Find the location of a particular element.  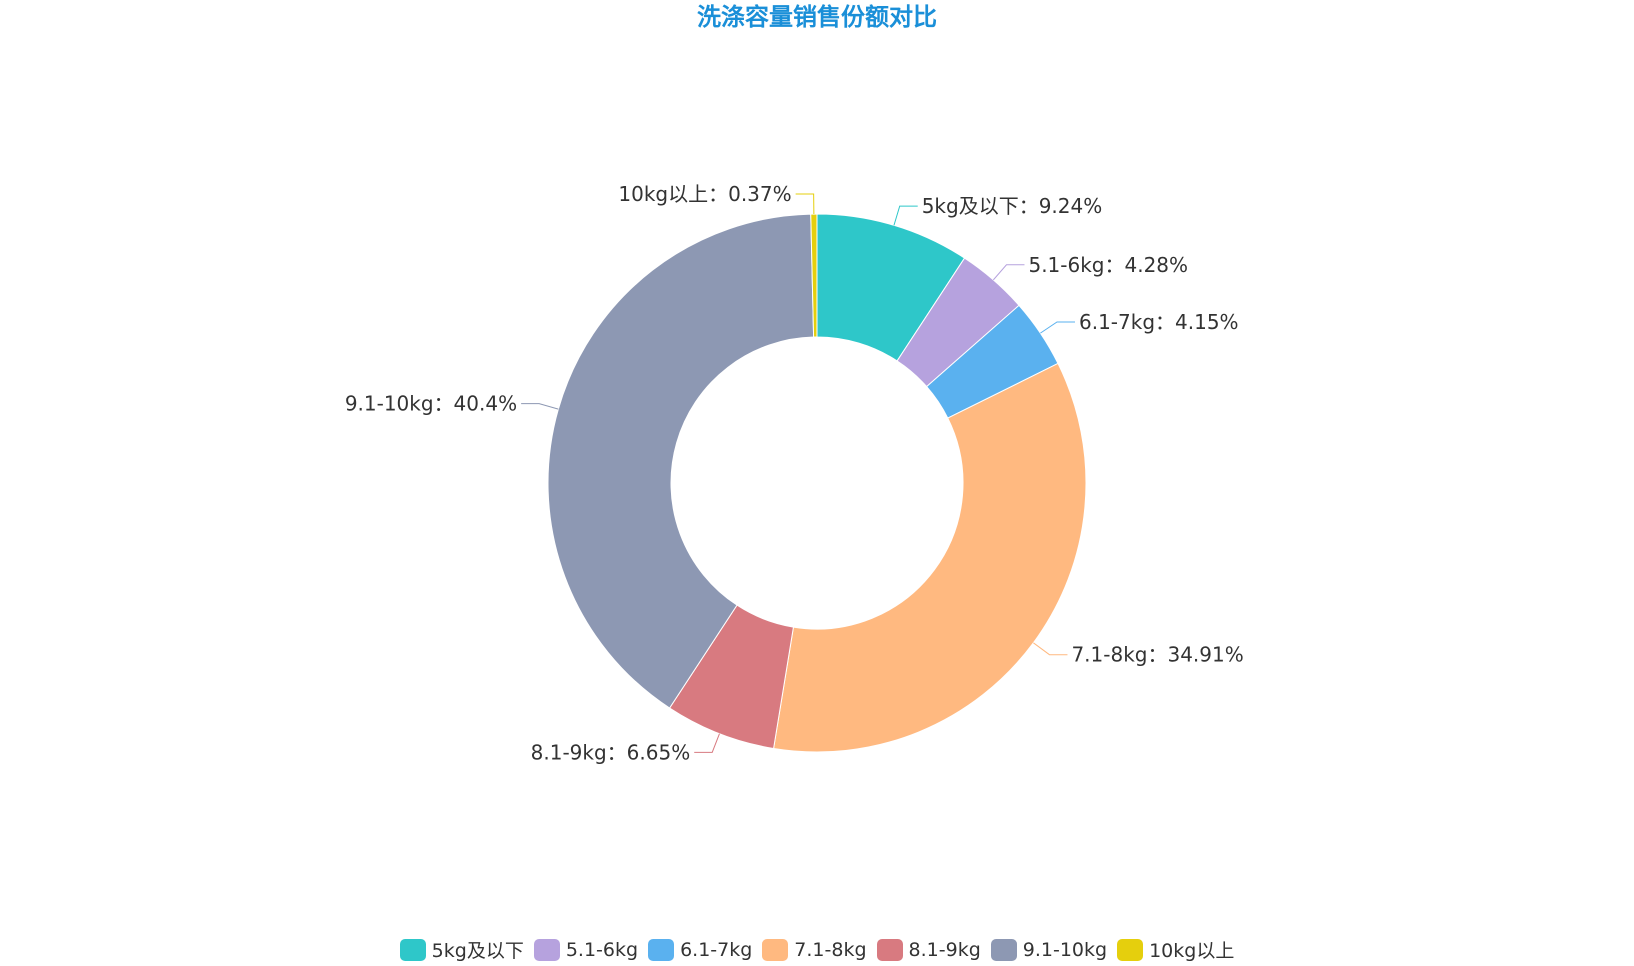

leader-line-6-1-7kg is located at coordinates (1057, 327).